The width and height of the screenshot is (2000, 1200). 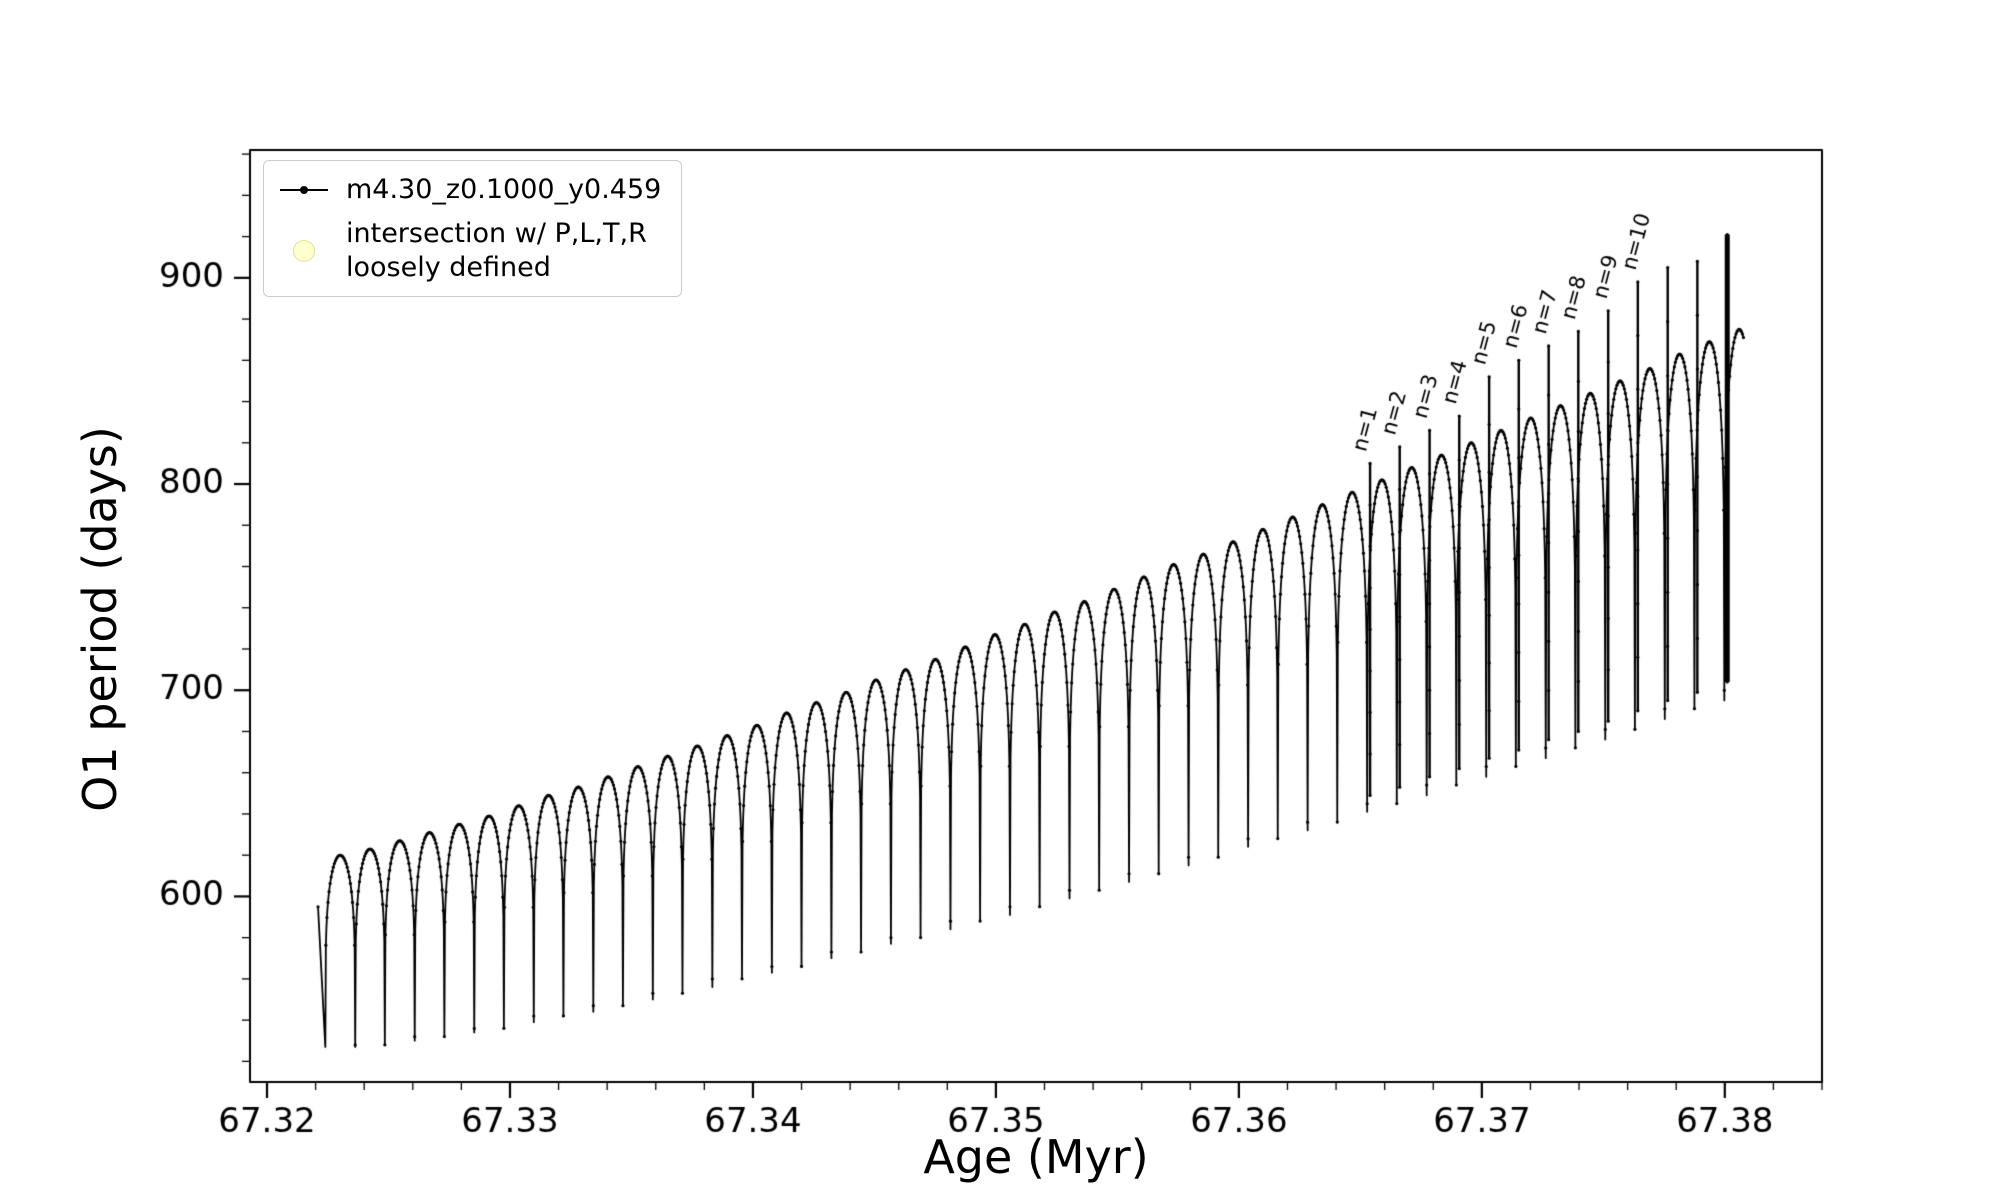 I want to click on legend-series-label: m4.30_z0.1000_y0.459, so click(x=504, y=189).